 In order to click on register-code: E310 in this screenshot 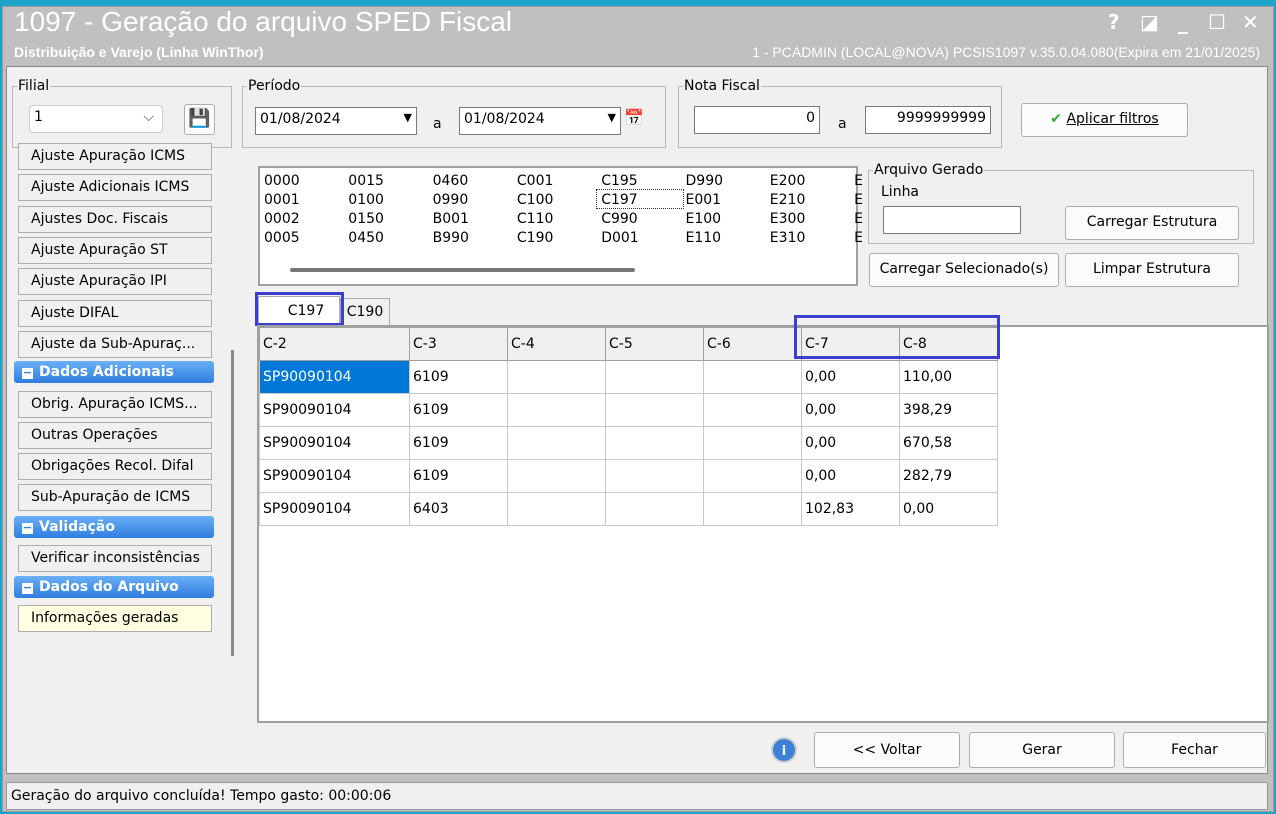, I will do `click(787, 238)`.